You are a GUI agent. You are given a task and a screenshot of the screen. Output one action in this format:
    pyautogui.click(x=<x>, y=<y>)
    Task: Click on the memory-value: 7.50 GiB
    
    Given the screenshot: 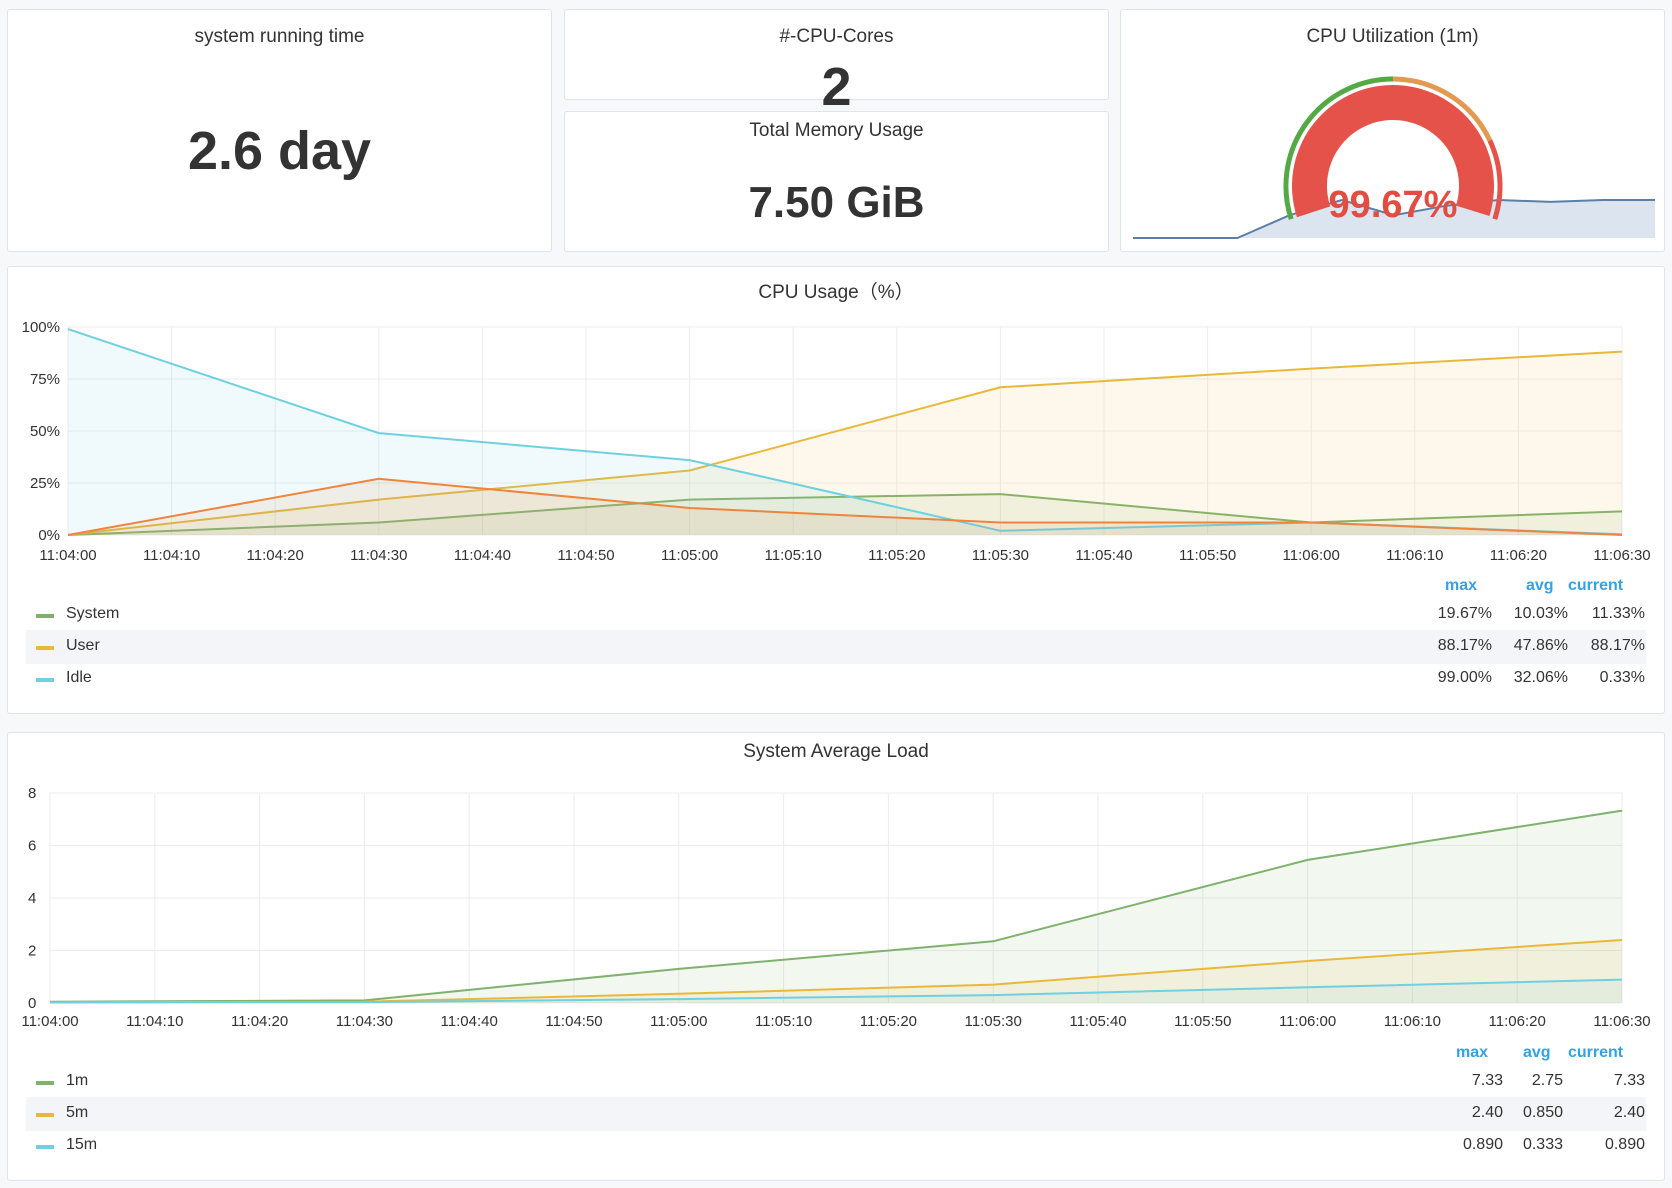 What is the action you would take?
    pyautogui.click(x=836, y=202)
    